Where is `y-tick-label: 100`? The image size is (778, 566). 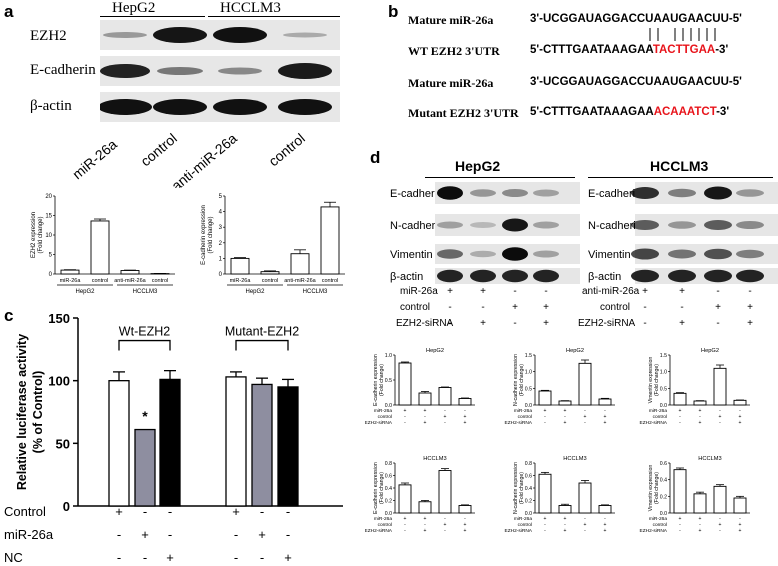 y-tick-label: 100 is located at coordinates (59, 381).